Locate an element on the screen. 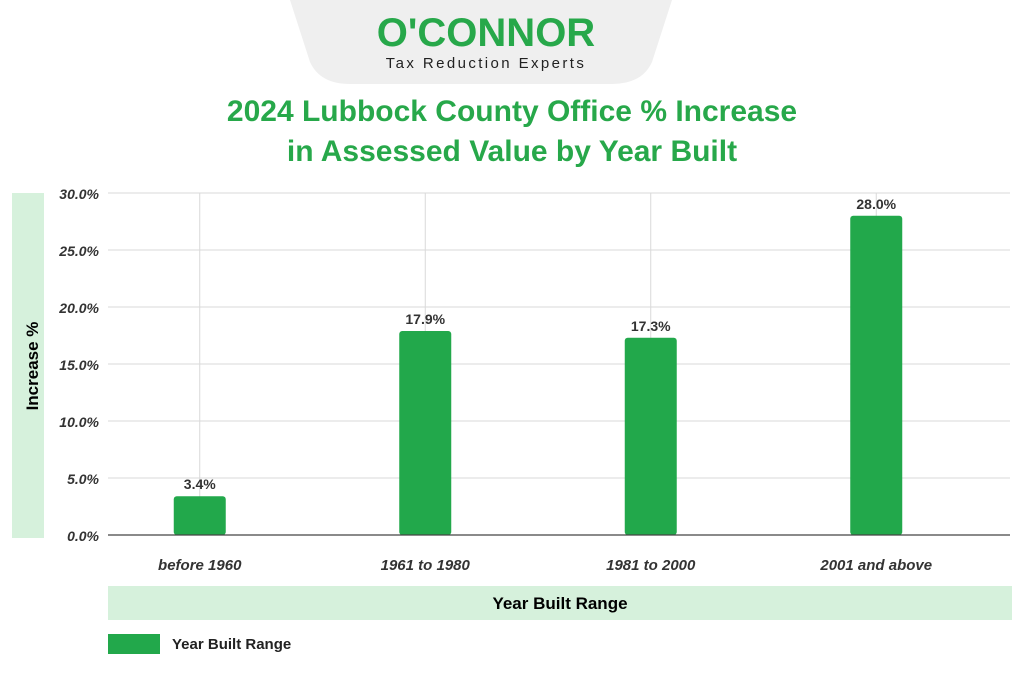 The image size is (1024, 674). logo-backdrop is located at coordinates (481, 42).